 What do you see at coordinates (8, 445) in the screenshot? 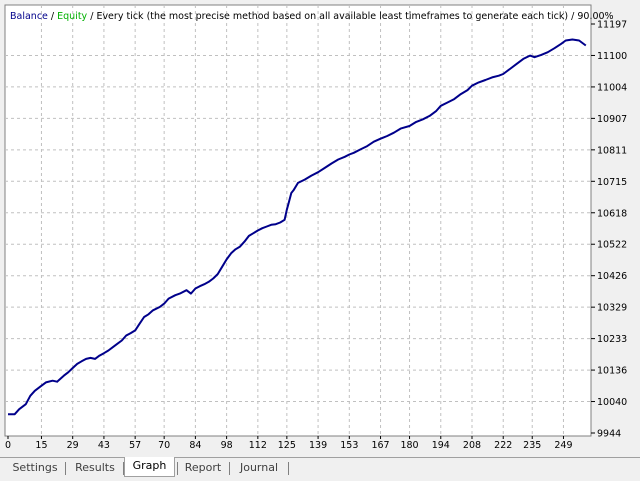
I see `x-tick-label: 0` at bounding box center [8, 445].